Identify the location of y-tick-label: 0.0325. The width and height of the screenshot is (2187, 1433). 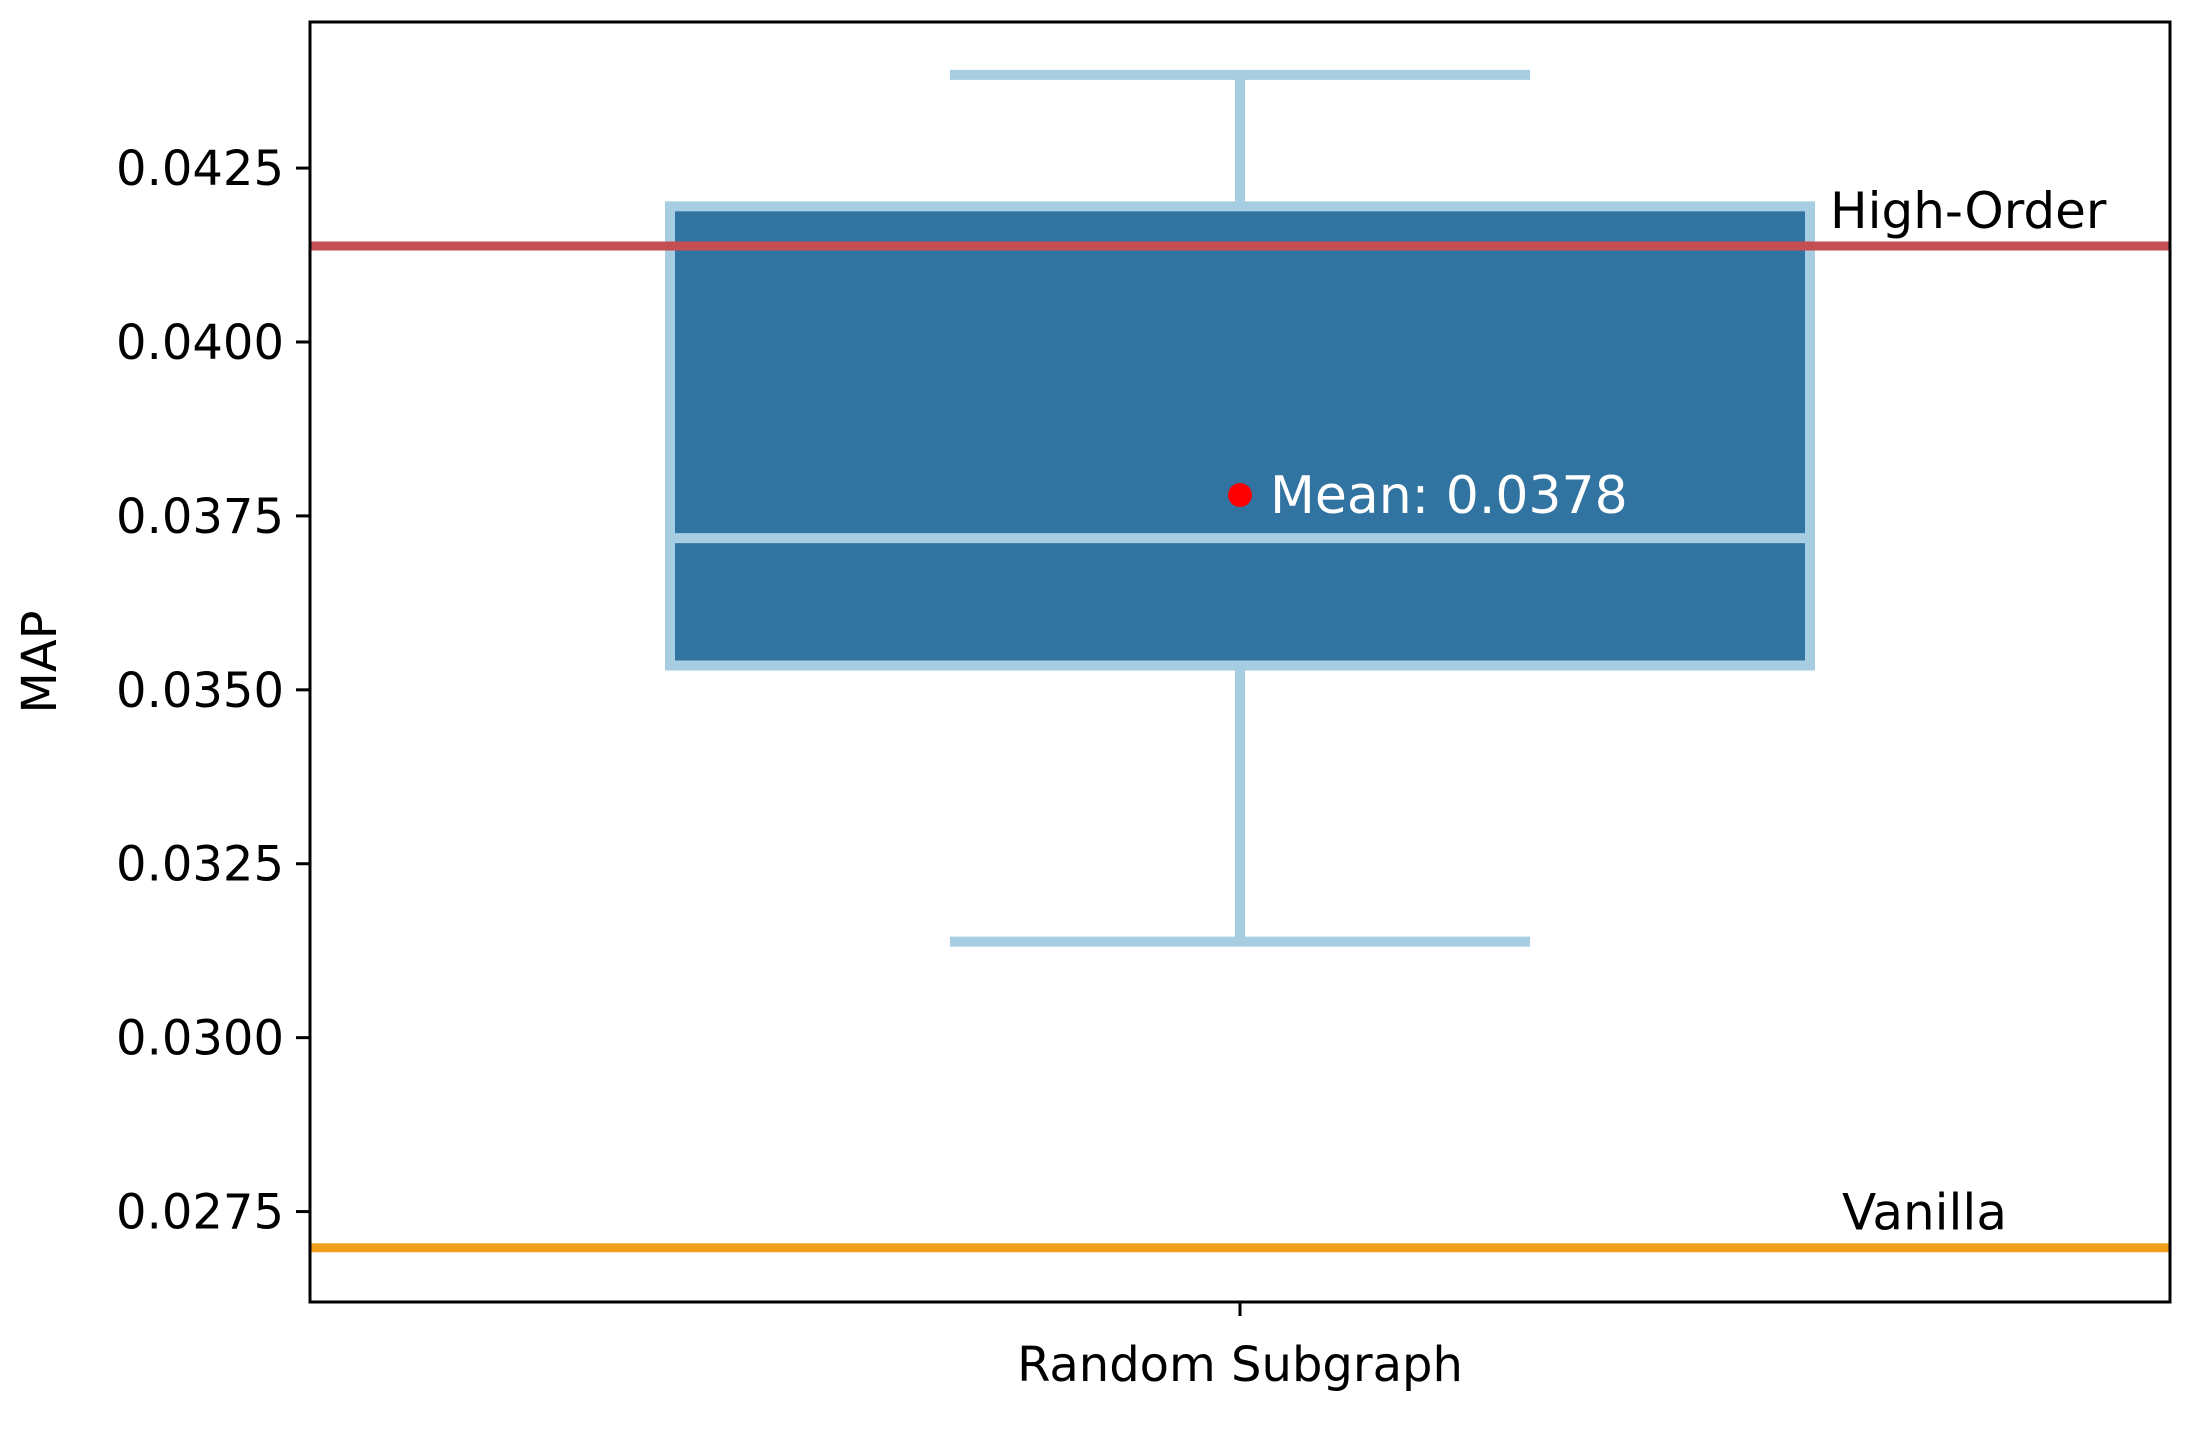
(200, 865).